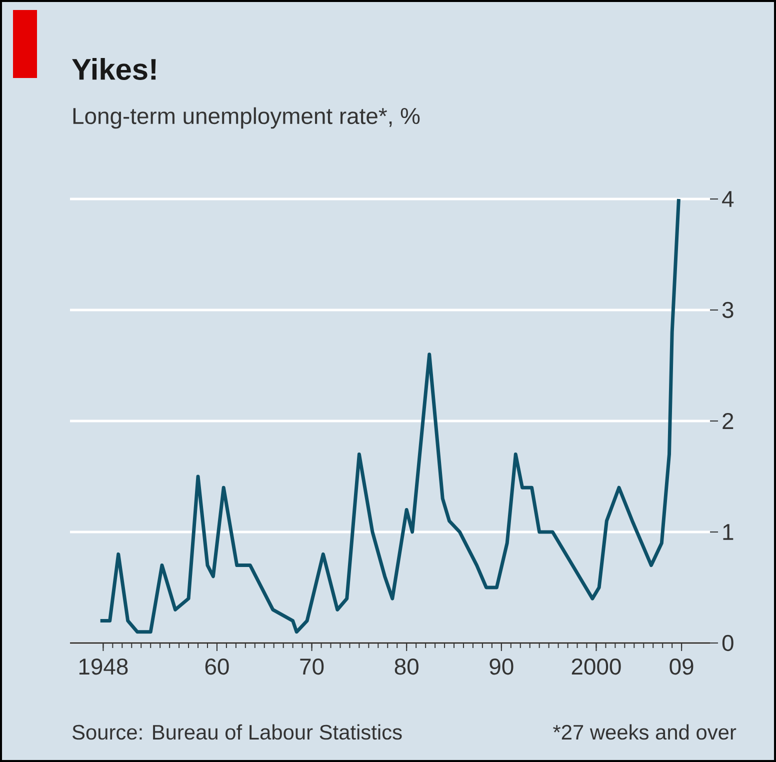 The height and width of the screenshot is (762, 776). Describe the element at coordinates (596, 666) in the screenshot. I see `x-tick-label: 2000` at that location.